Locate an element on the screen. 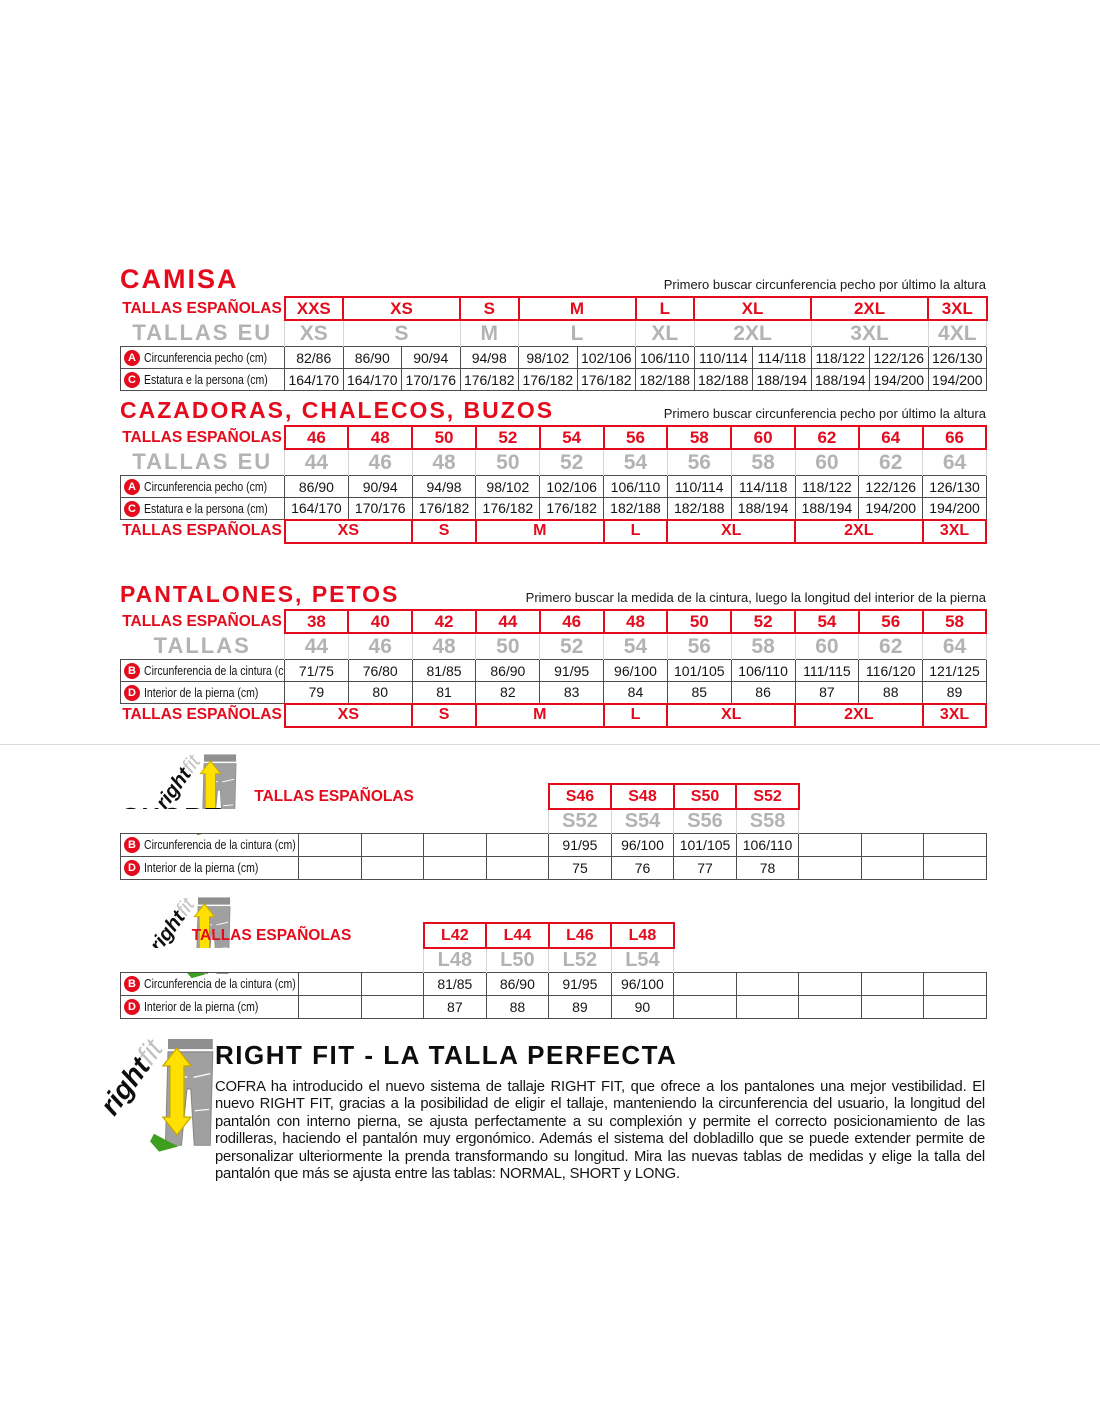  eu-size-cell: M is located at coordinates (489, 333).